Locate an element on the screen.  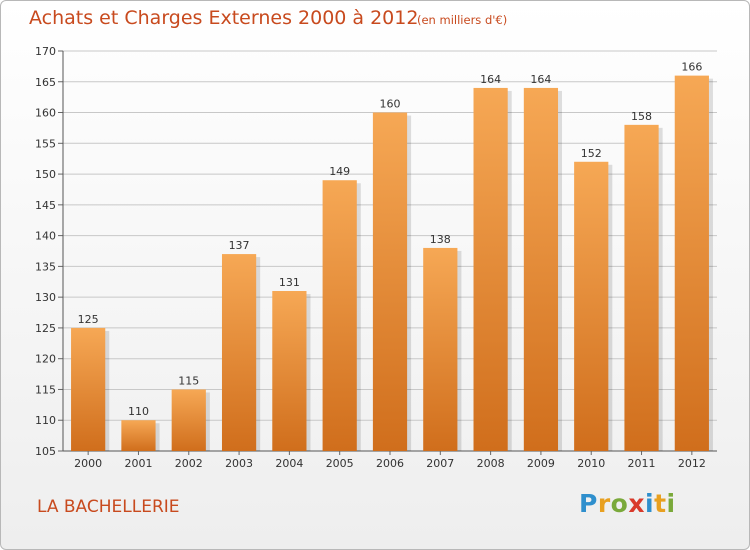
data-label: 166 is located at coordinates (691, 67).